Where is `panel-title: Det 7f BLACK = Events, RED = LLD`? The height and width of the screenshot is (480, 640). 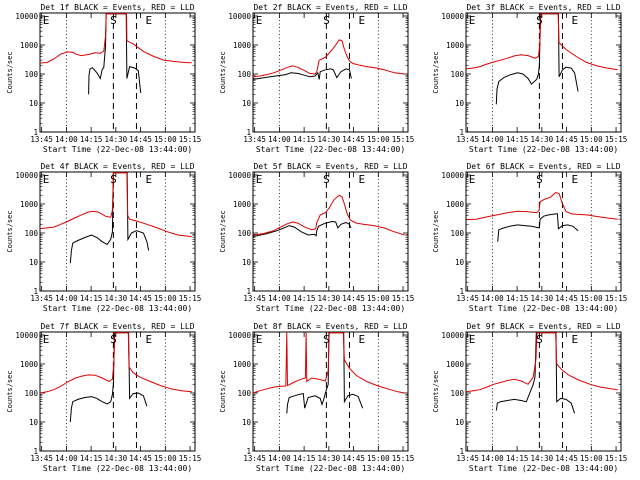
panel-title: Det 7f BLACK = Events, RED = LLD is located at coordinates (117, 326).